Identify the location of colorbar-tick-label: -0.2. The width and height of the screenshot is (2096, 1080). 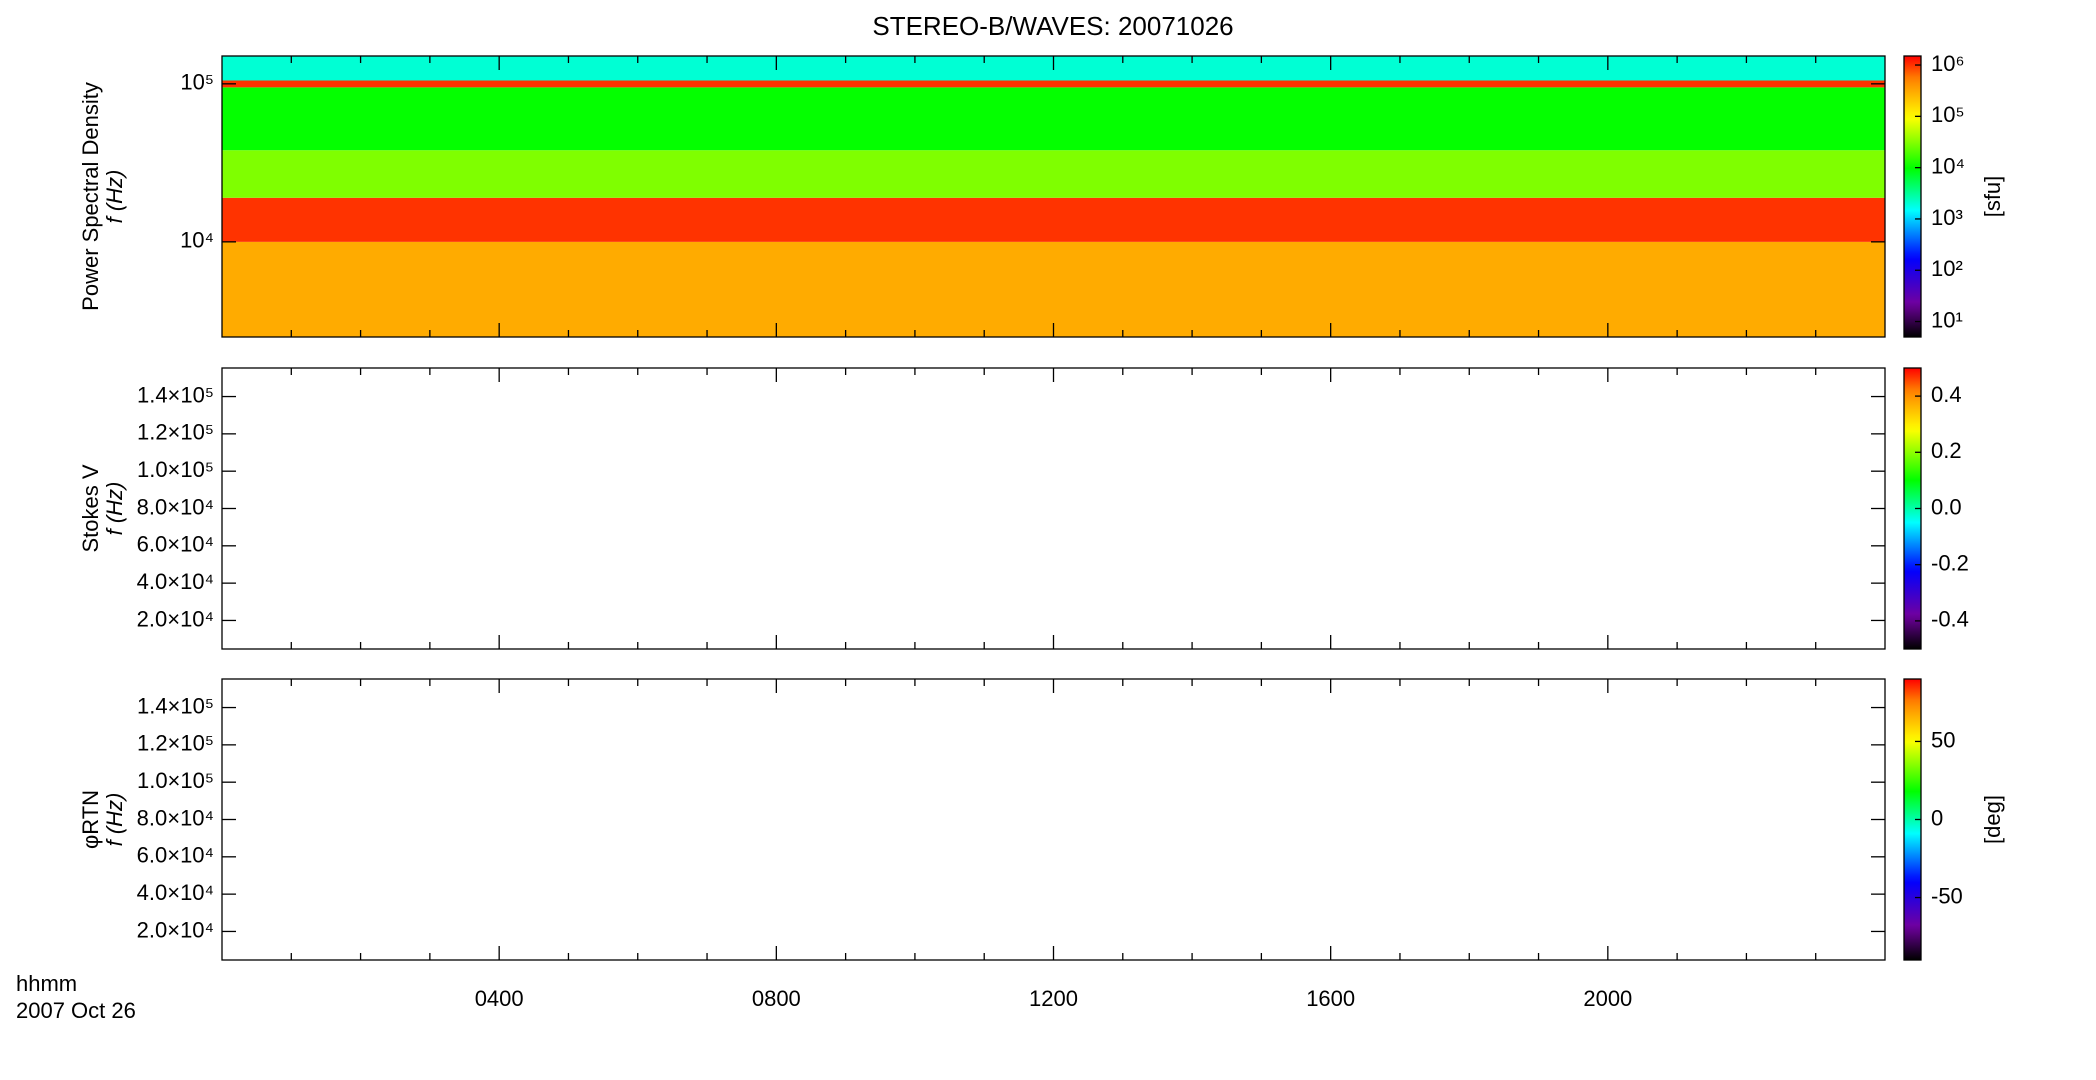
(1950, 563).